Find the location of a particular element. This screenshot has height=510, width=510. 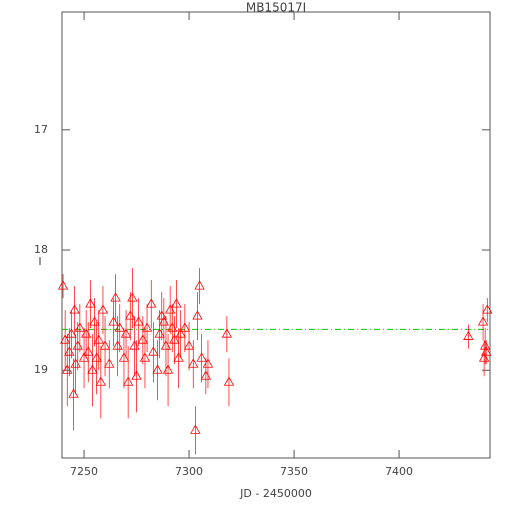

y-axis-label: I is located at coordinates (39, 261).